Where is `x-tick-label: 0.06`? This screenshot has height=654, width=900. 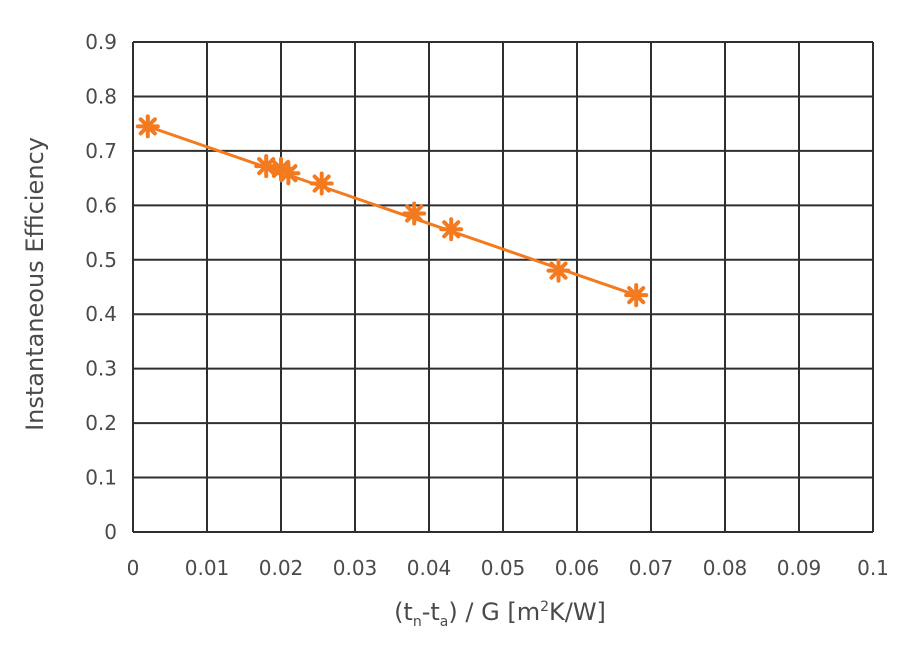 x-tick-label: 0.06 is located at coordinates (577, 568).